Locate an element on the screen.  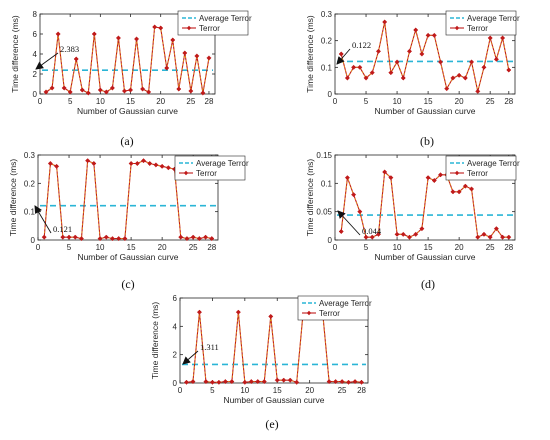
average-value-annotation: 0.121 is located at coordinates (62, 229).